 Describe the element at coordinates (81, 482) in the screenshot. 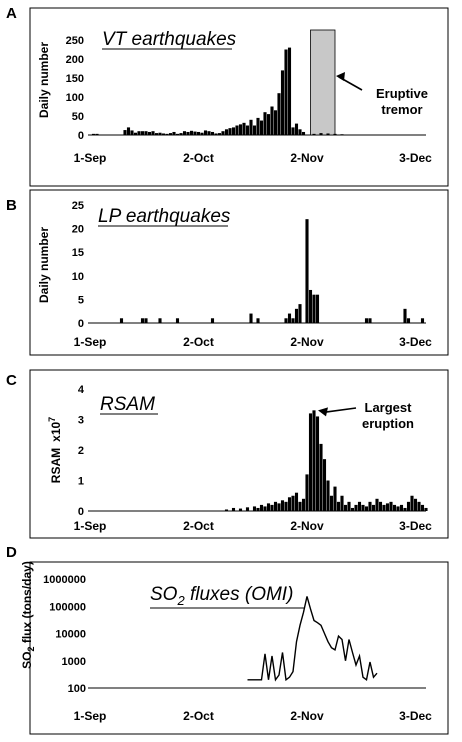

I see `panel-c-y-tick-label: 1` at that location.